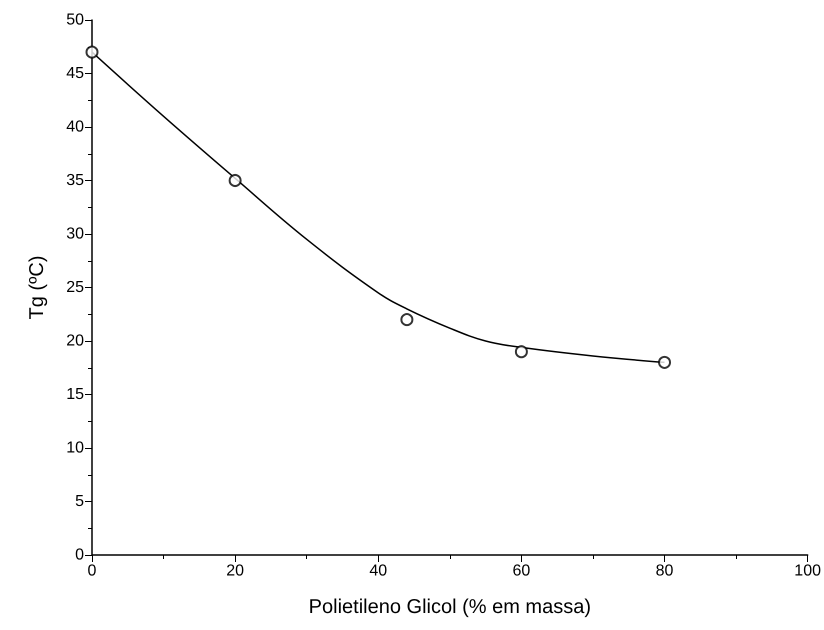 This screenshot has width=824, height=630. Describe the element at coordinates (75, 341) in the screenshot. I see `y-tick-label: 20` at that location.